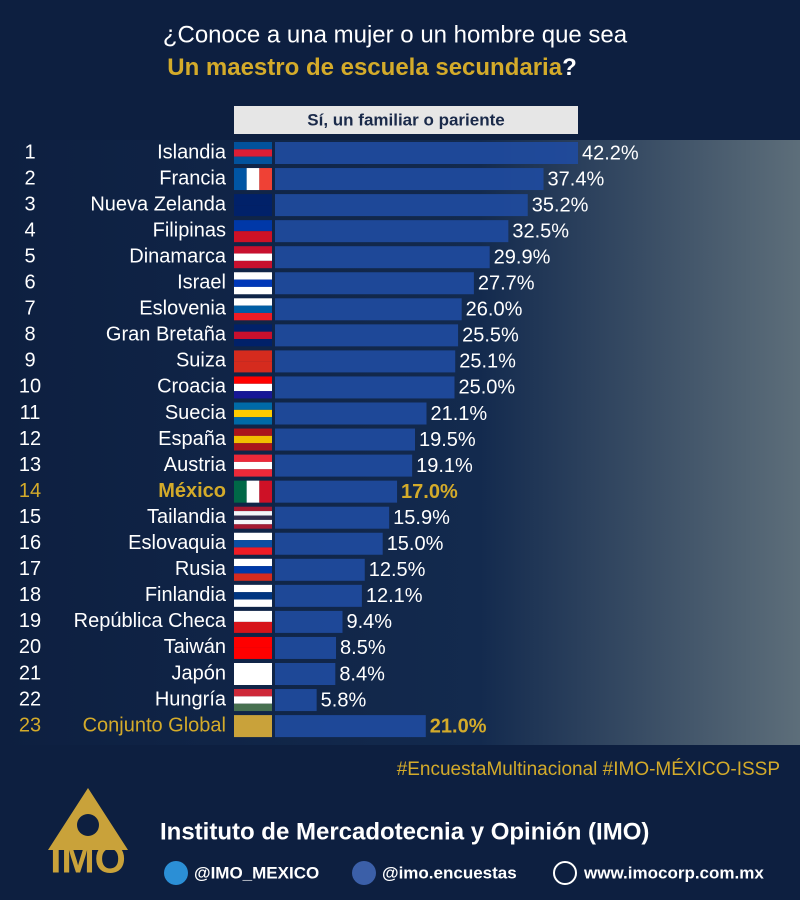 This screenshot has height=905, width=800. What do you see at coordinates (29, 178) in the screenshot?
I see `rank: 2` at bounding box center [29, 178].